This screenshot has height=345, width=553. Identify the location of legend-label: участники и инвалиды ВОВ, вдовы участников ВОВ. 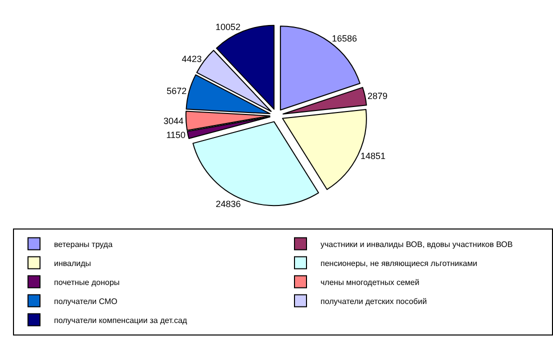
(416, 244).